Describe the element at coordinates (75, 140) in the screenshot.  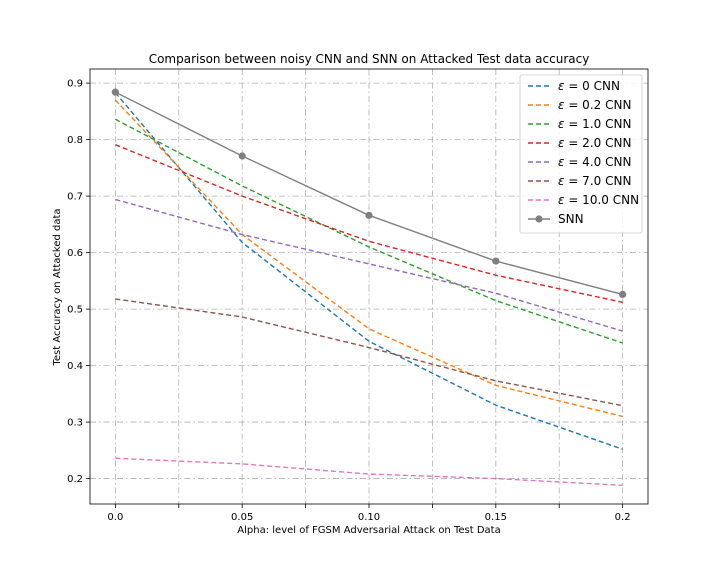
I see `y-tick-label: 0.8` at that location.